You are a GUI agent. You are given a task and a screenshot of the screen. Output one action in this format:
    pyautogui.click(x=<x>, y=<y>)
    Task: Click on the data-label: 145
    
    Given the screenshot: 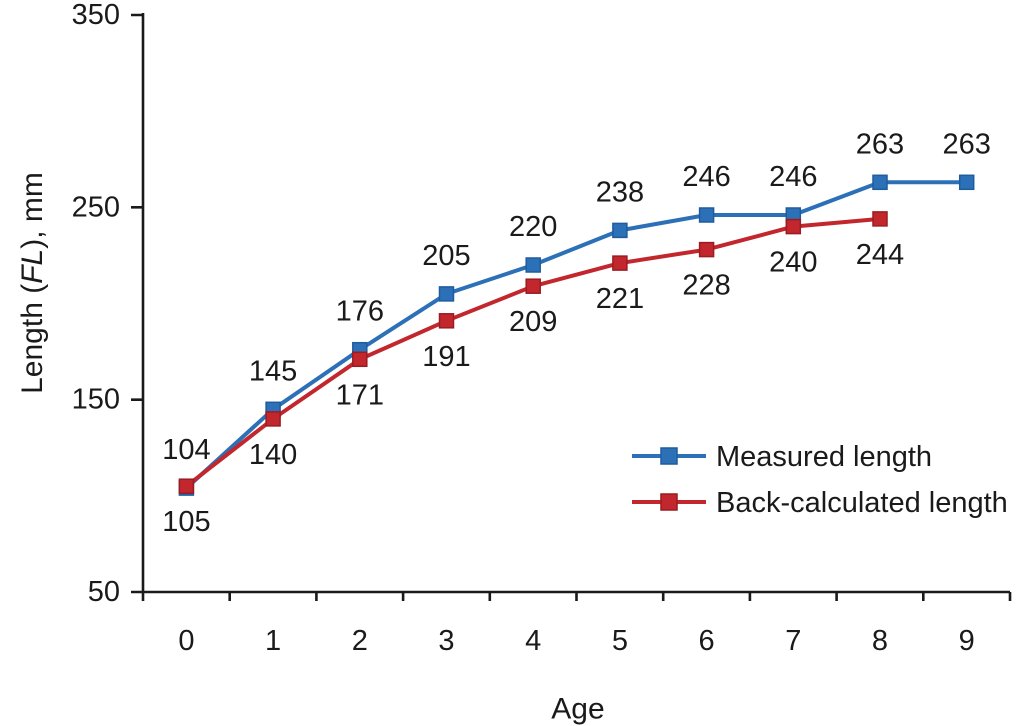 What is the action you would take?
    pyautogui.click(x=273, y=371)
    